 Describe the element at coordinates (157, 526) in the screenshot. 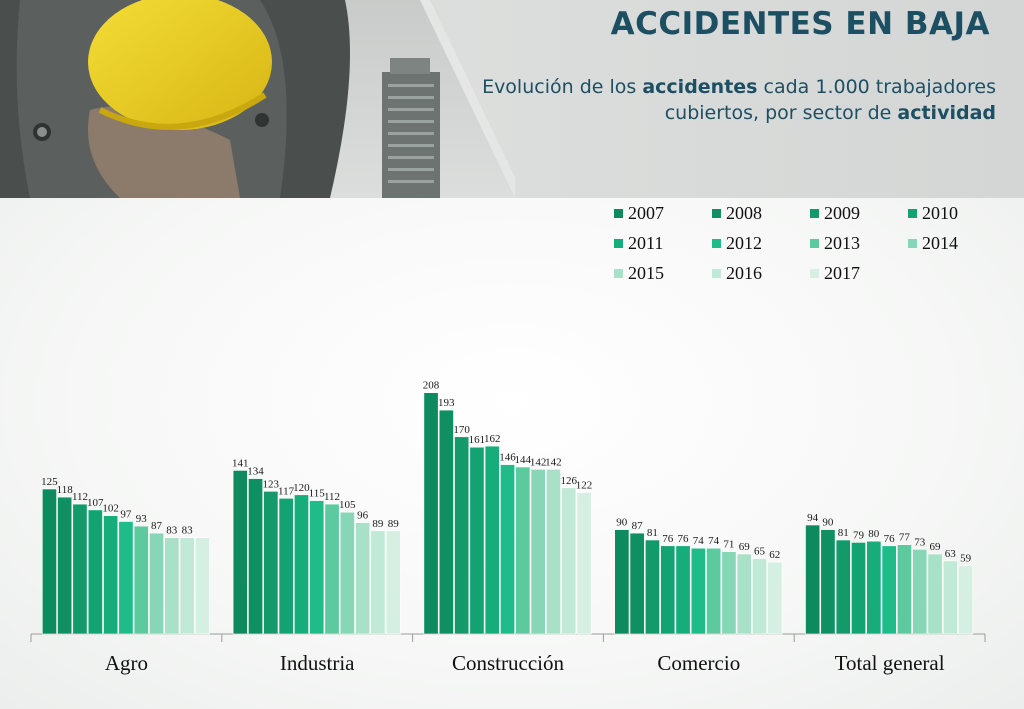

I see `value-label-2014-0: 87` at that location.